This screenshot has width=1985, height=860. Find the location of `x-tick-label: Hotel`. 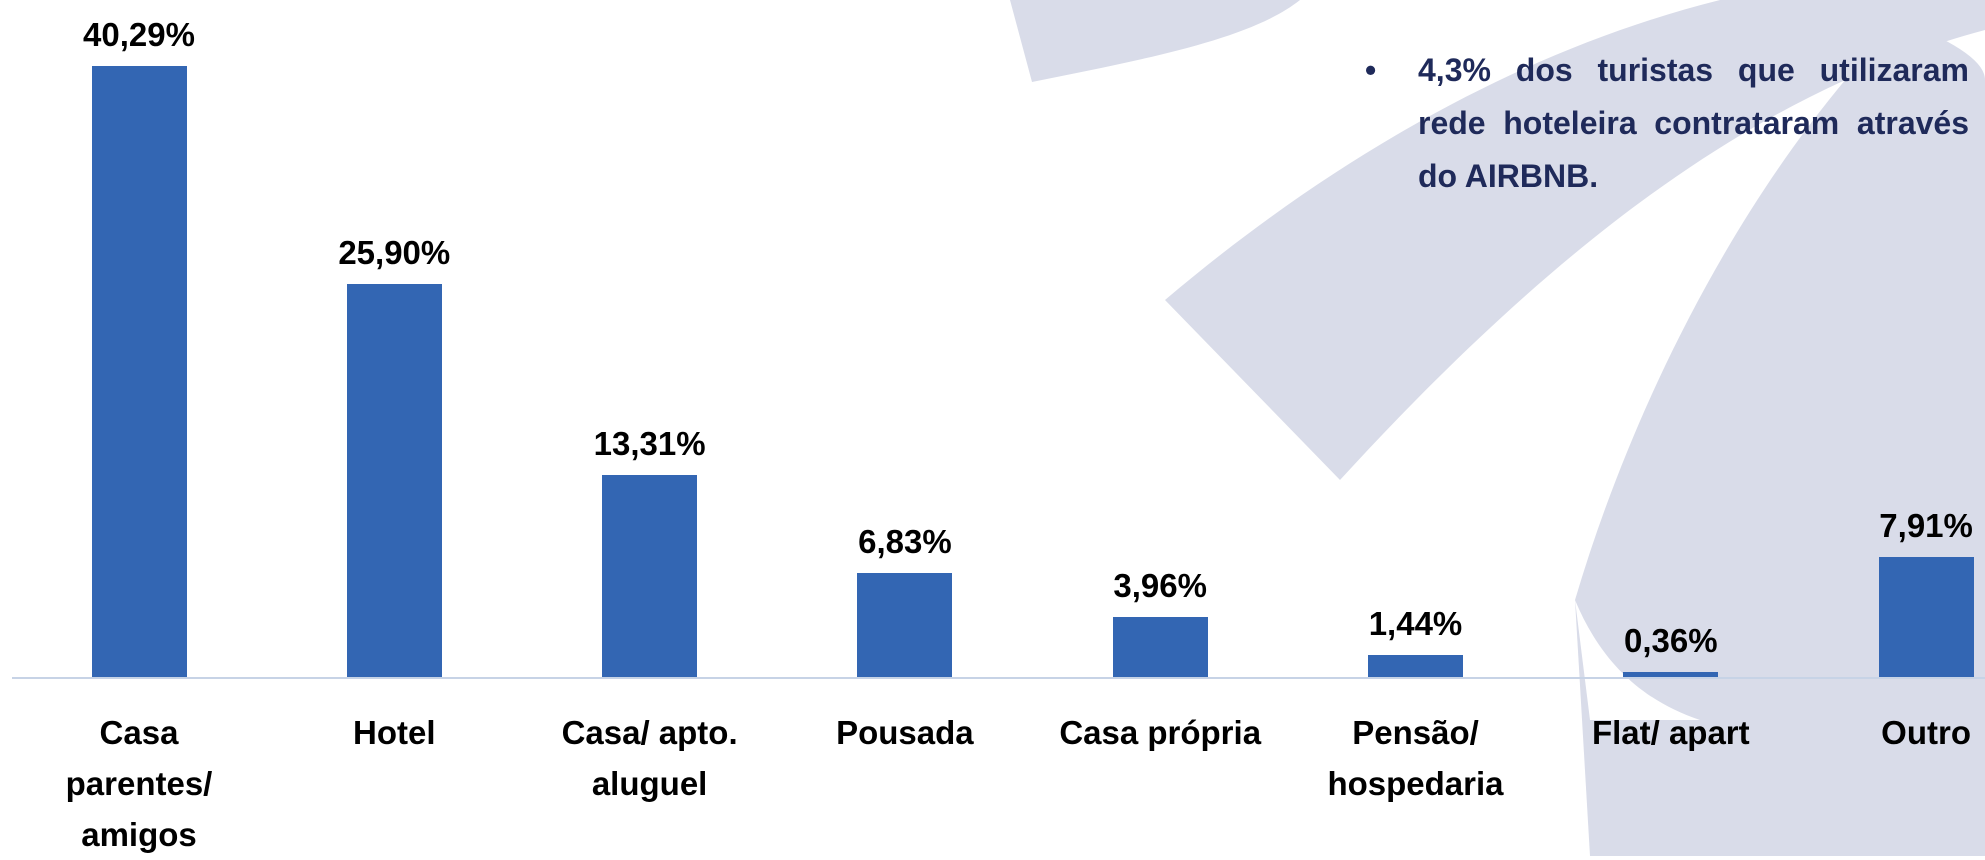

x-tick-label: Hotel is located at coordinates (394, 732).